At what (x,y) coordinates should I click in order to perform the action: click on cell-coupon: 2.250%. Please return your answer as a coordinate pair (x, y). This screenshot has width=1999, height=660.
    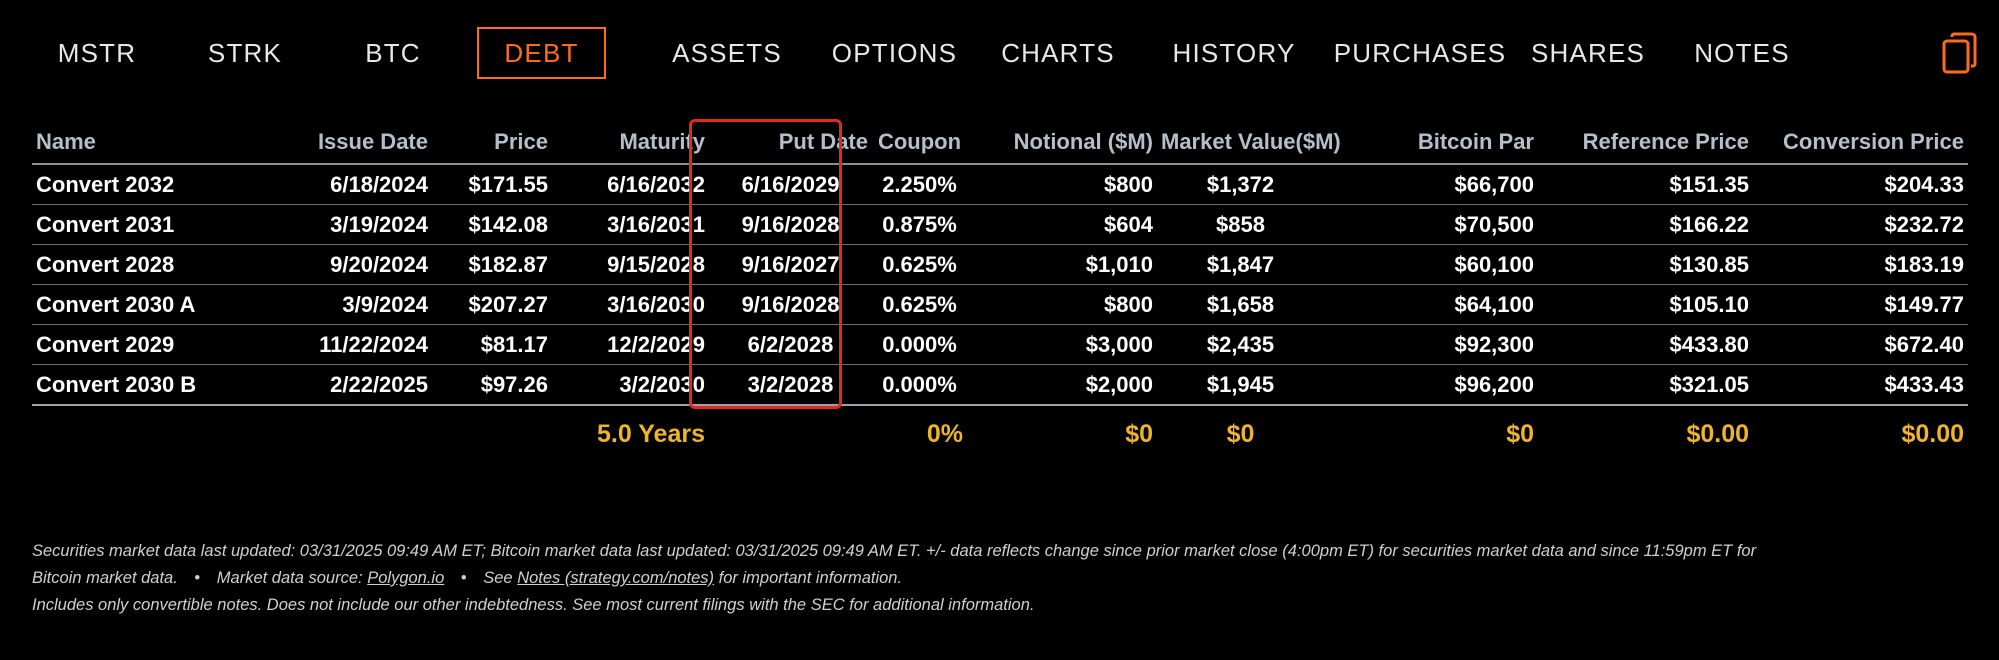
    Looking at the image, I should click on (919, 184).